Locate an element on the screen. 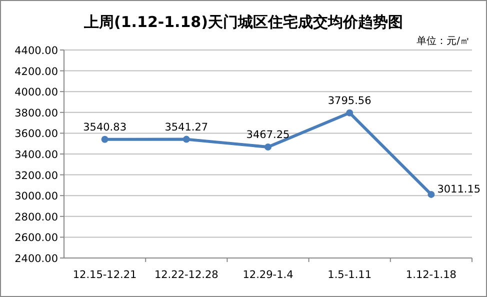  y-tick-label: 2600.00 is located at coordinates (36, 238).